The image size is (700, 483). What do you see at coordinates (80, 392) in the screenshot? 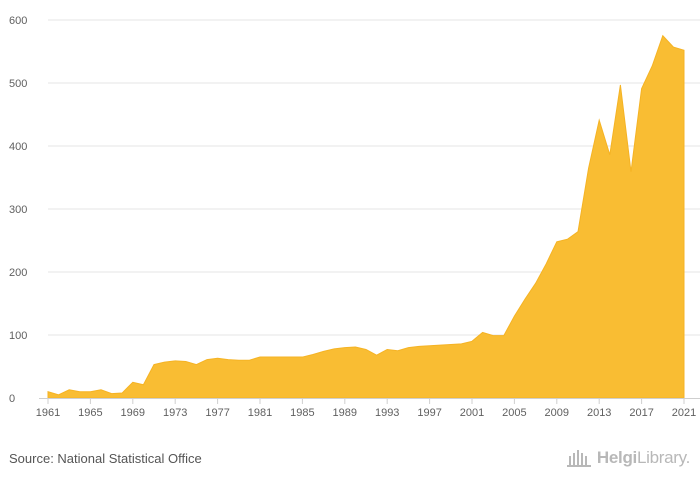
I see `data-point-1964` at bounding box center [80, 392].